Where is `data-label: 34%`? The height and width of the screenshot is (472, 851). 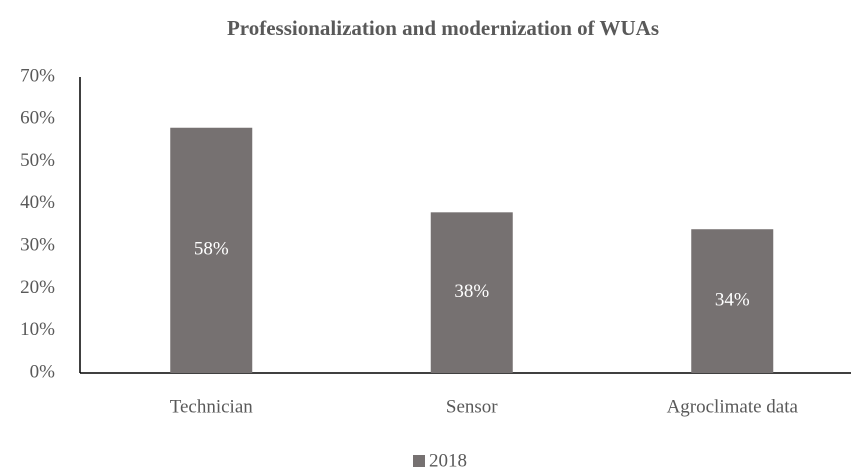 data-label: 34% is located at coordinates (732, 299).